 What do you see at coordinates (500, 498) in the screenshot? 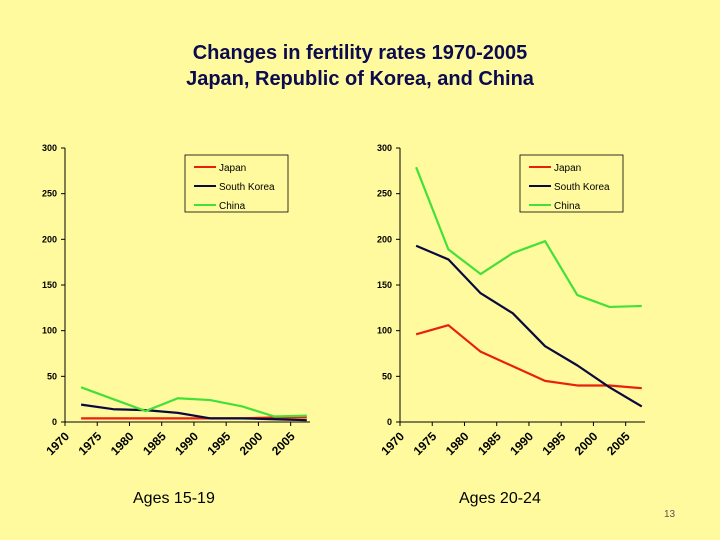
I see `caption-ages-20-24: Ages 20-24` at bounding box center [500, 498].